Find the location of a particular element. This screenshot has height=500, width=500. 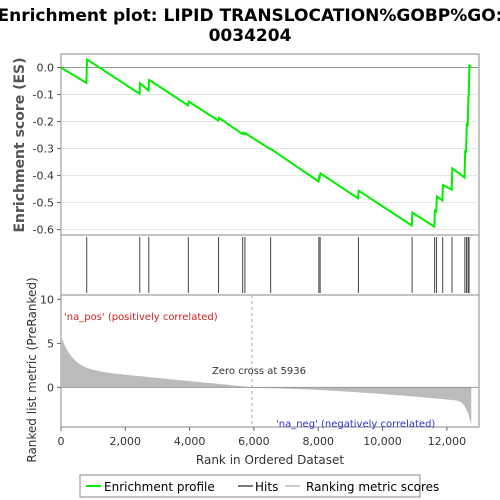

es-tick-label: -0.4 is located at coordinates (43, 176).